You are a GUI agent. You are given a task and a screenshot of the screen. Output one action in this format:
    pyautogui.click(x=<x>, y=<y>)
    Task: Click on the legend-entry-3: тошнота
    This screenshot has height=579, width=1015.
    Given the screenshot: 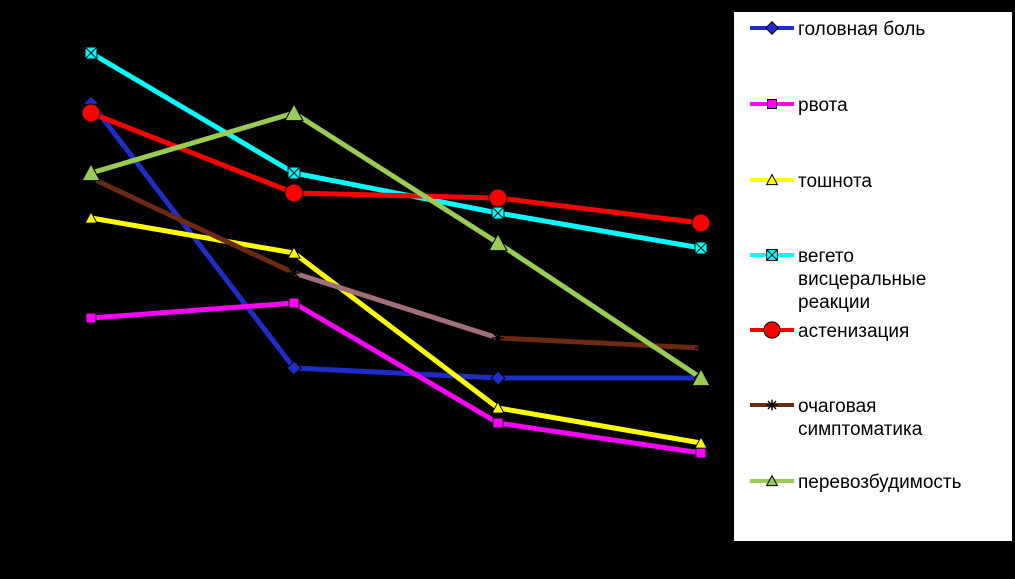 What is the action you would take?
    pyautogui.click(x=811, y=181)
    